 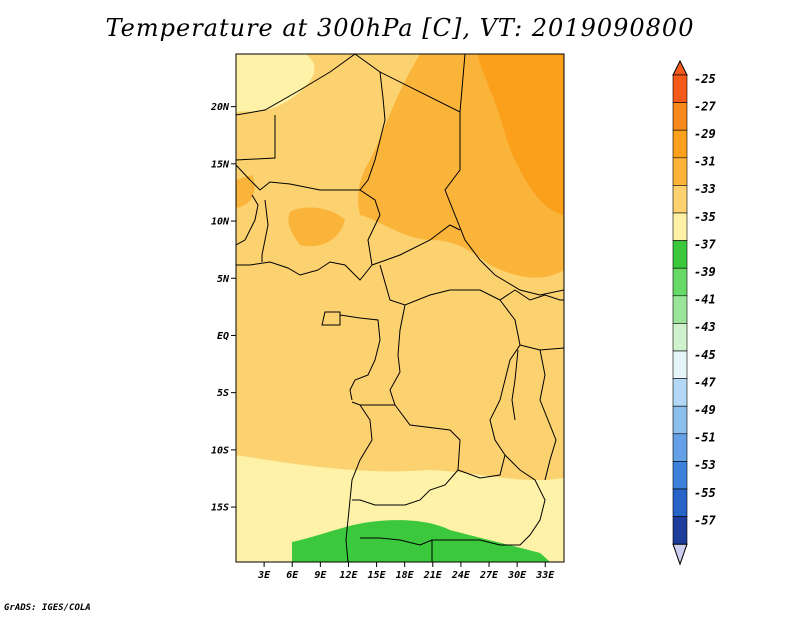 What do you see at coordinates (680, 67) in the screenshot?
I see `legend-top-arrow` at bounding box center [680, 67].